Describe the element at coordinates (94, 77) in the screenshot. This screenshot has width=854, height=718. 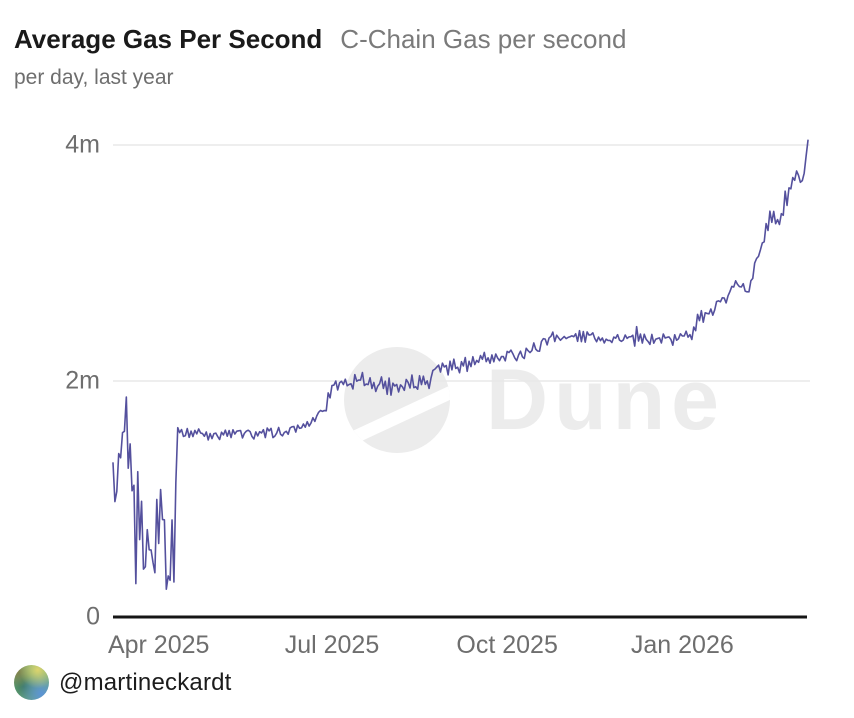
I see `chart-subtitle: per day, last year` at that location.